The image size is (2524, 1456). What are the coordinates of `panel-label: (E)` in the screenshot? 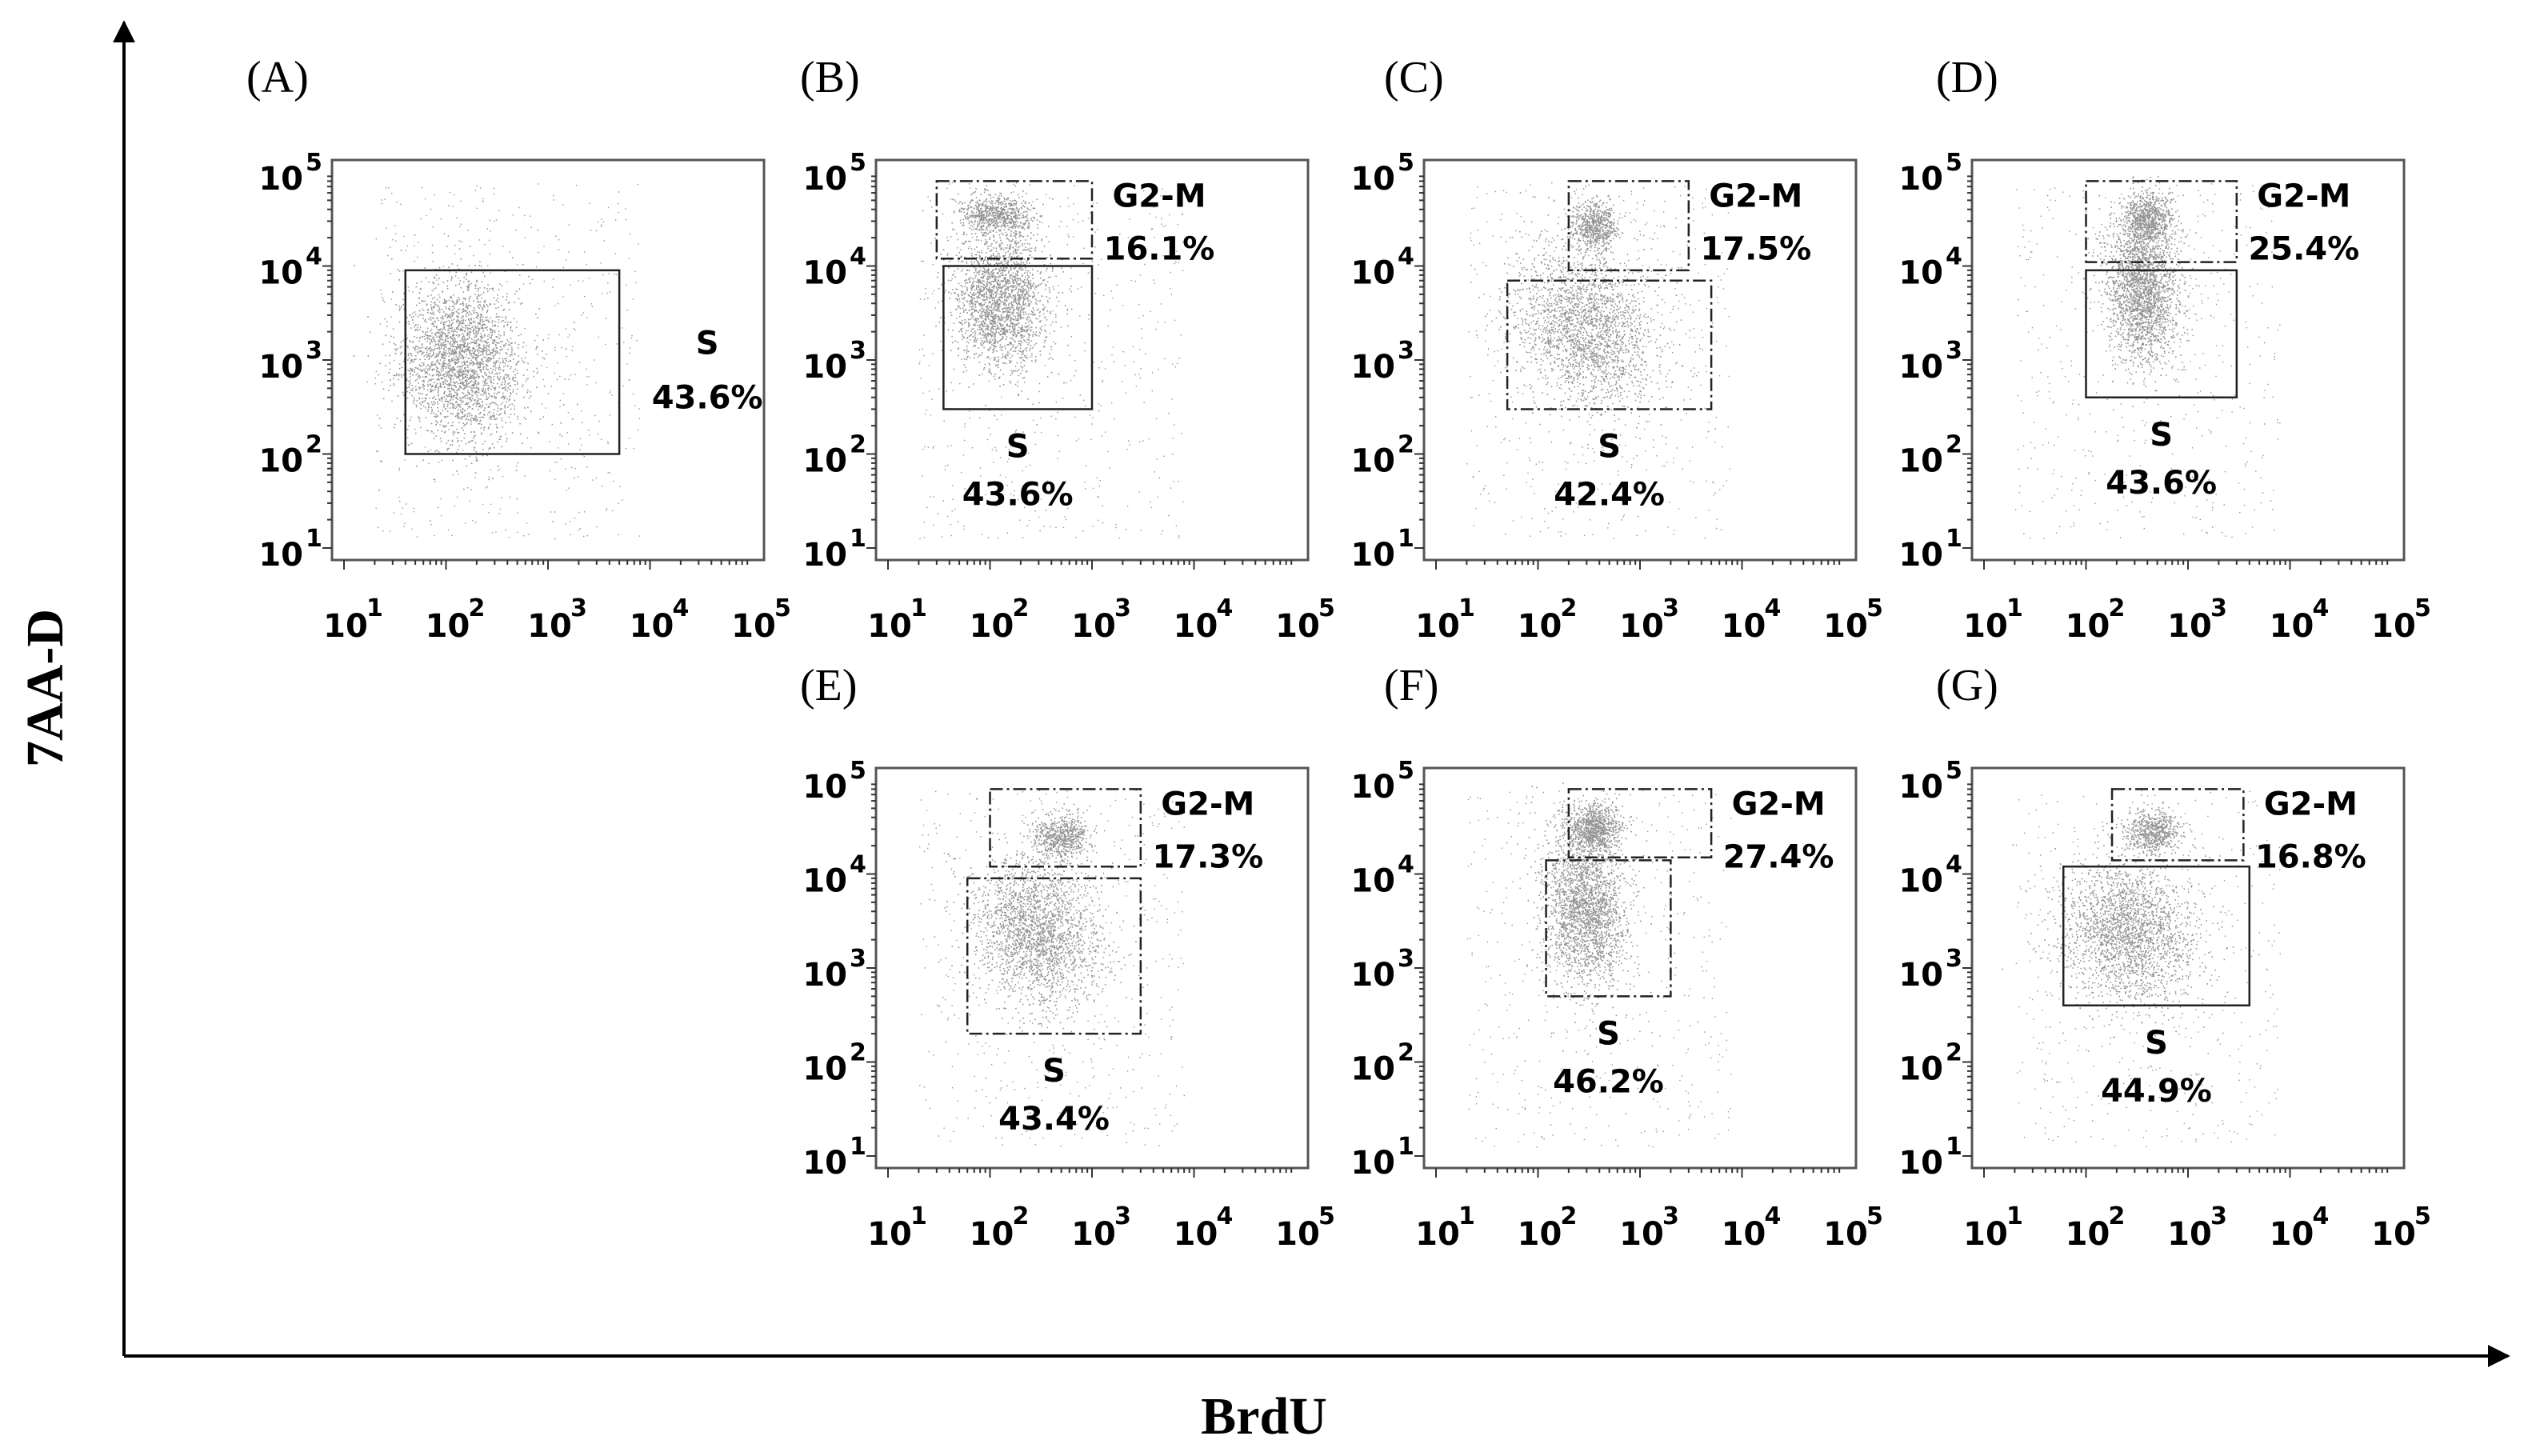 It's located at (829, 685).